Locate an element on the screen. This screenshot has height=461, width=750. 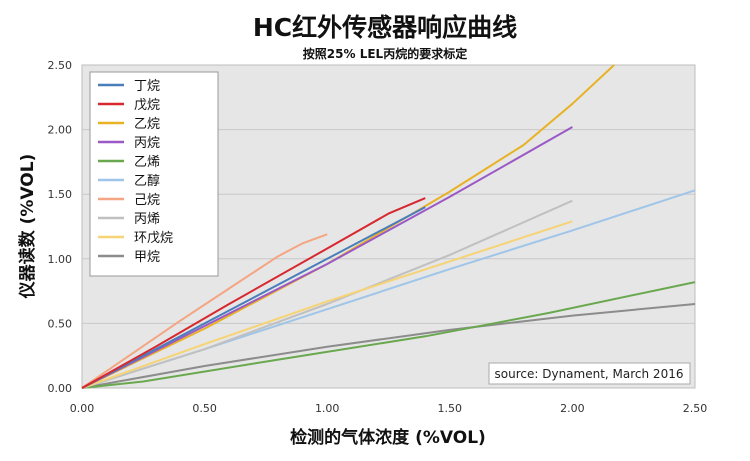
x-tick-label: 2.50 is located at coordinates (695, 408).